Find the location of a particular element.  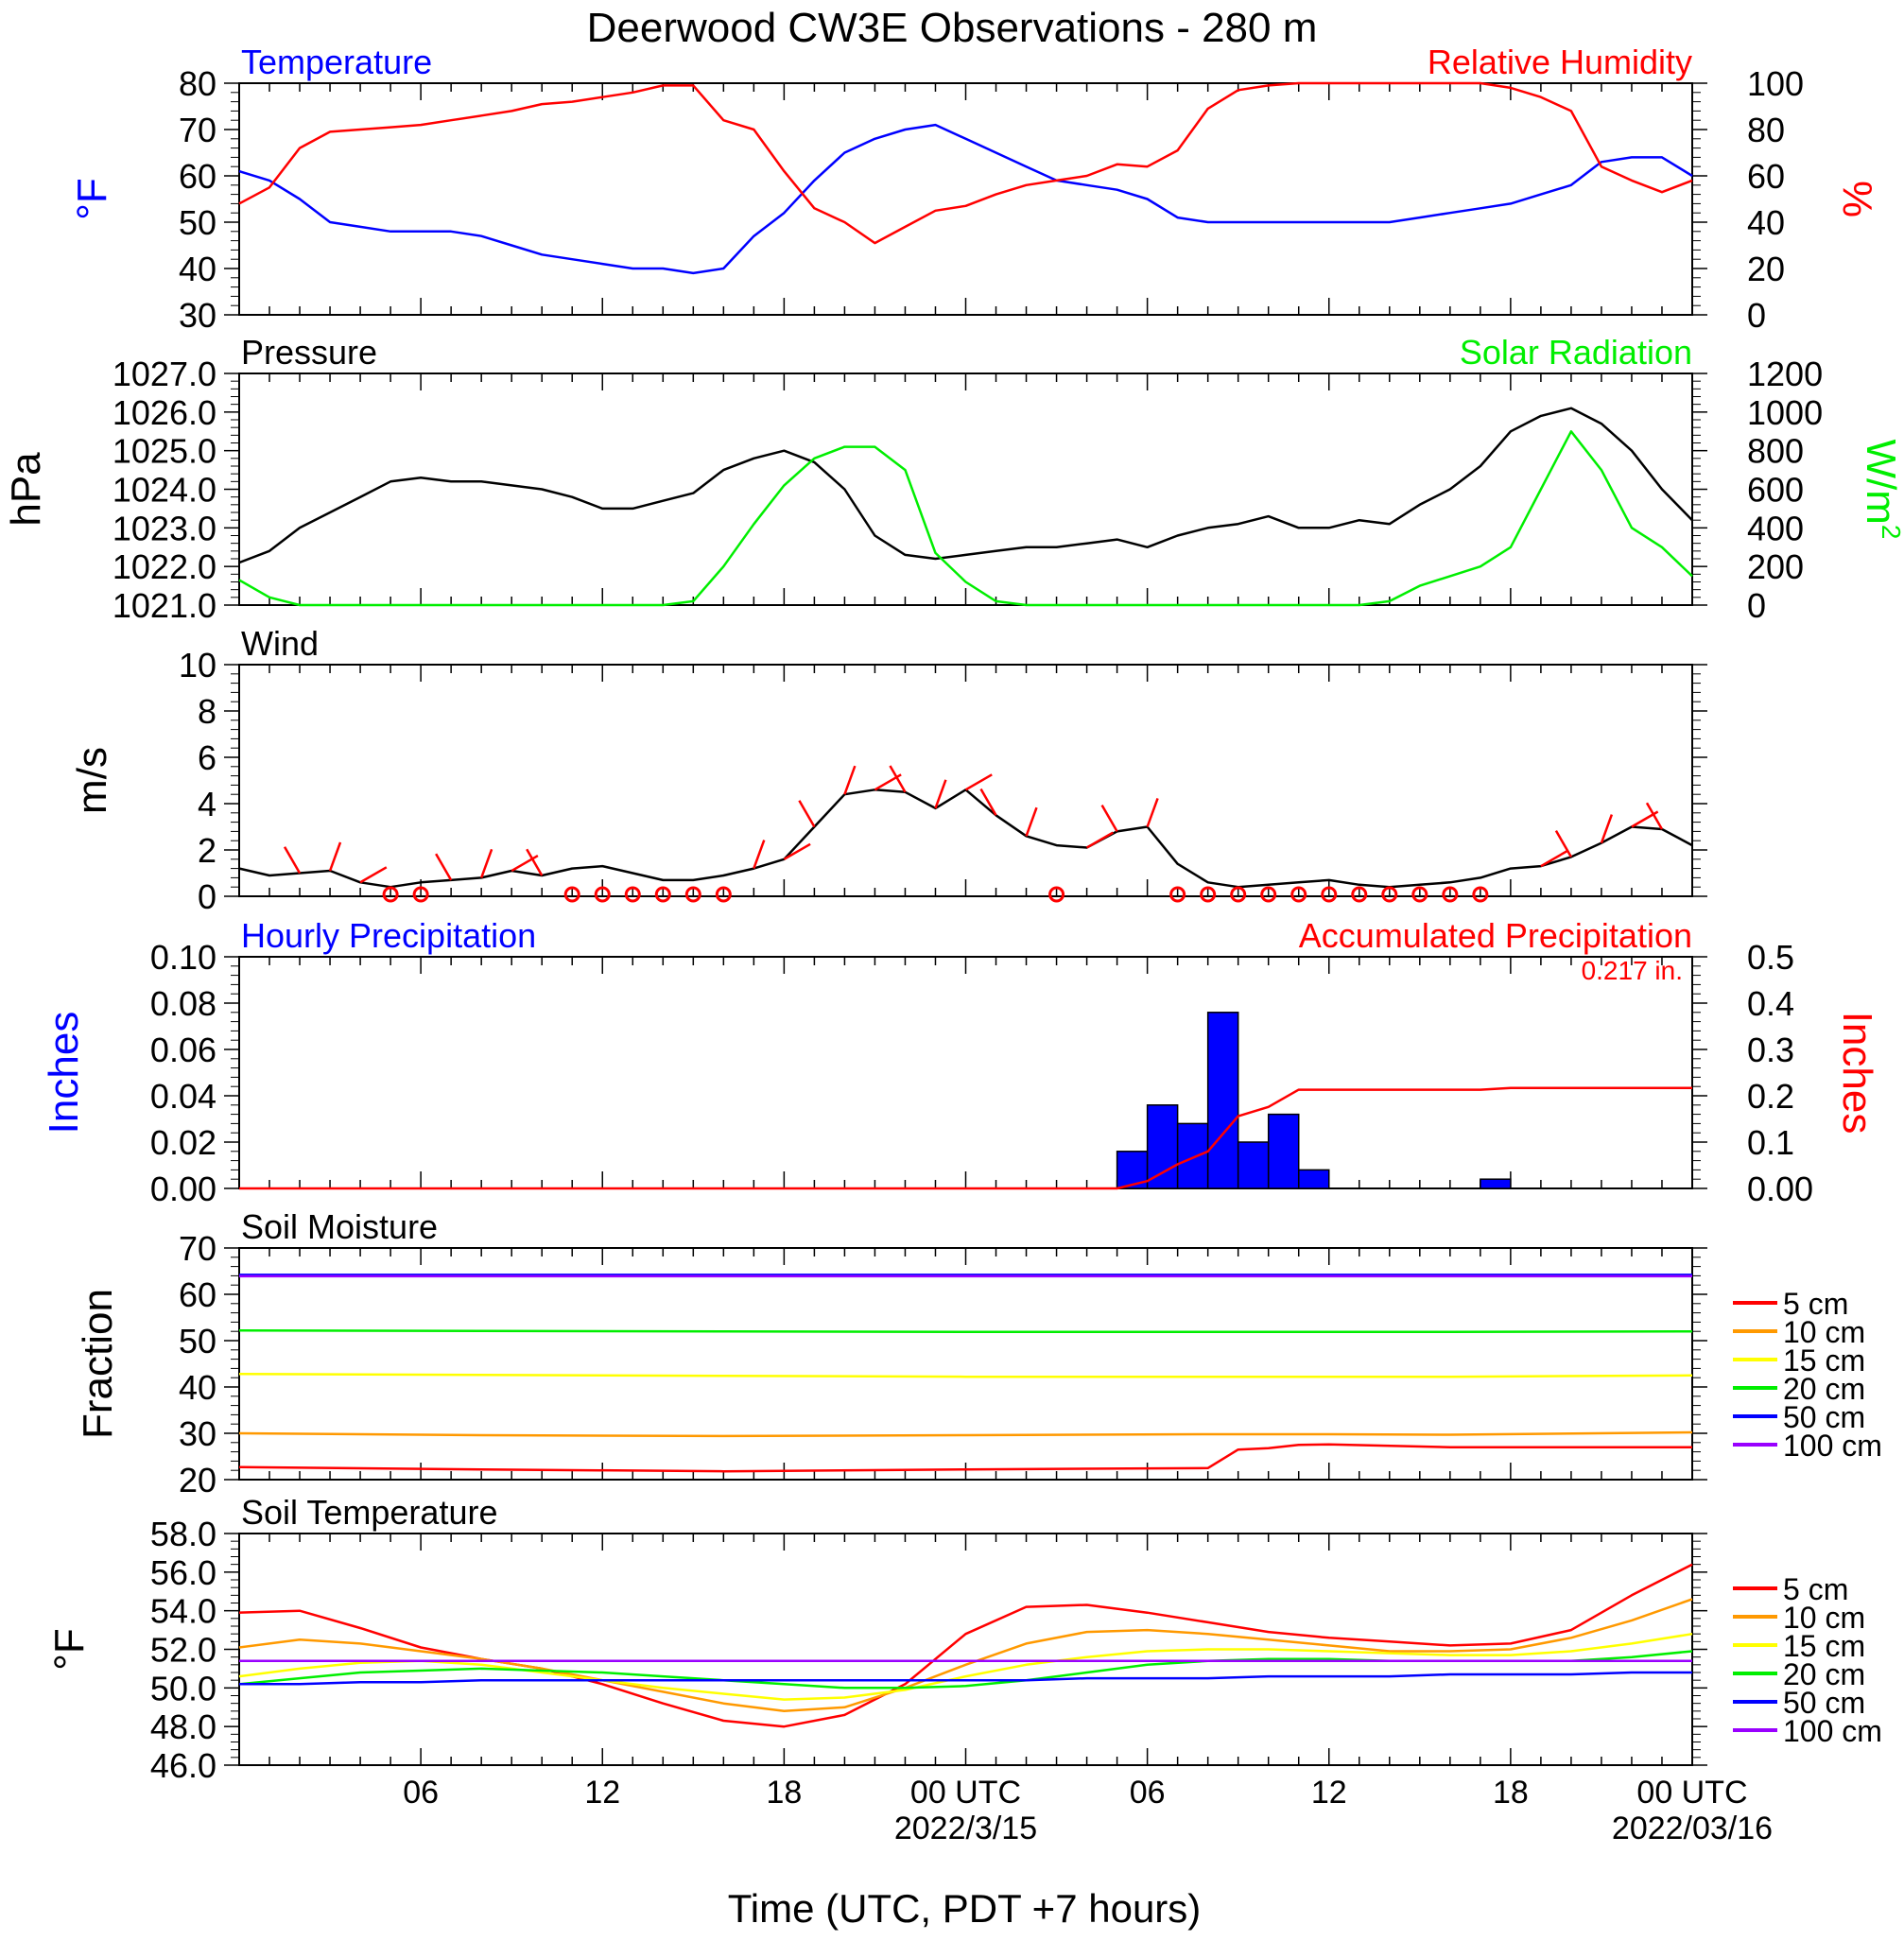

legend-label: 15 cm is located at coordinates (1824, 1361).